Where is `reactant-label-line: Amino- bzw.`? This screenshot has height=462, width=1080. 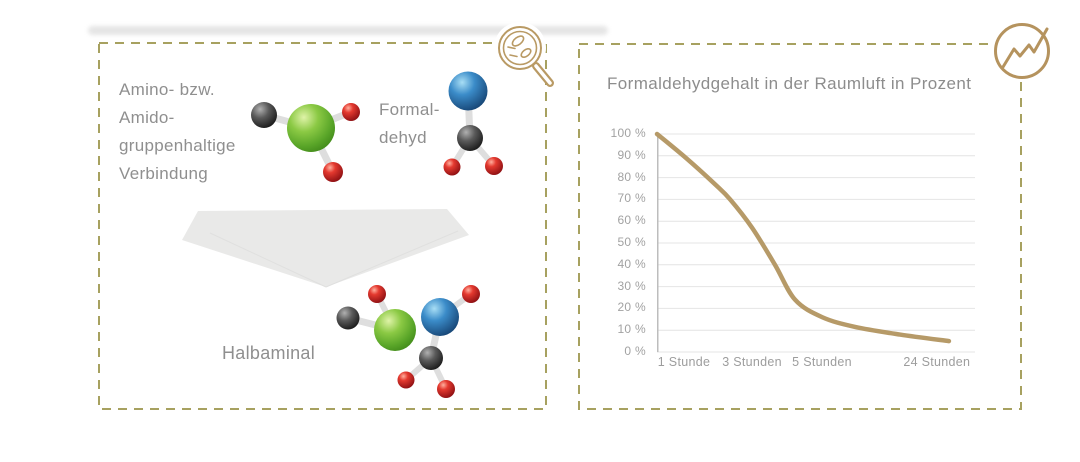 reactant-label-line: Amino- bzw. is located at coordinates (167, 89).